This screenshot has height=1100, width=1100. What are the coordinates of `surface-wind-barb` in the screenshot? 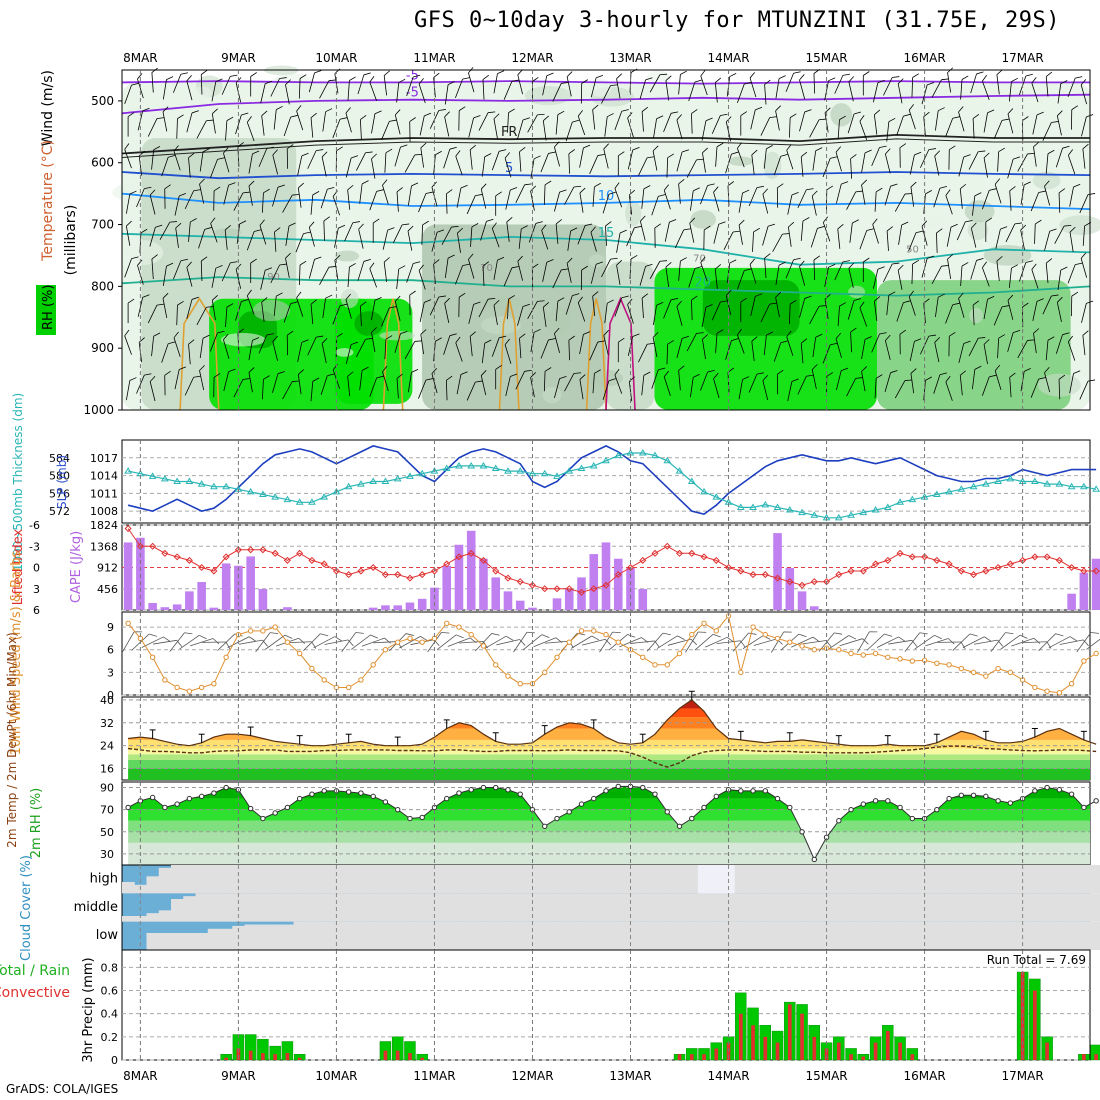 It's located at (216, 645).